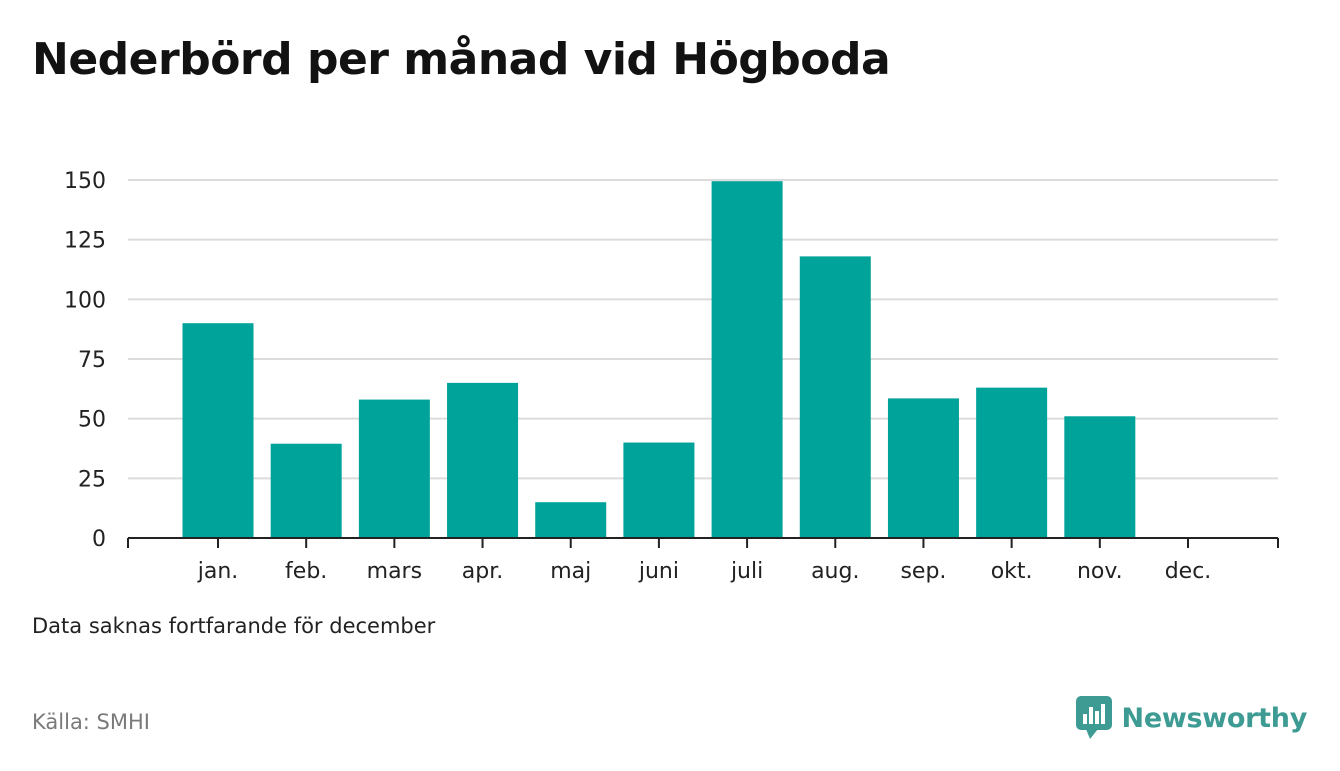  What do you see at coordinates (85, 241) in the screenshot?
I see `y-tick-label: 125` at bounding box center [85, 241].